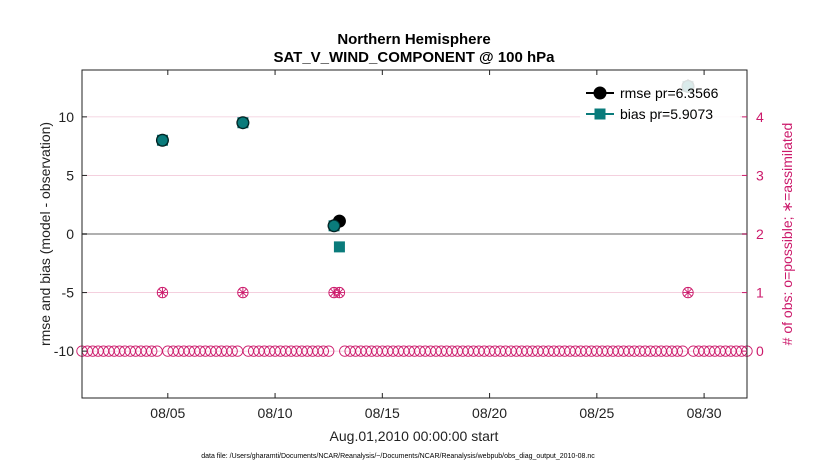 The height and width of the screenshot is (470, 830). What do you see at coordinates (760, 175) in the screenshot?
I see `y2-tick-label: 3` at bounding box center [760, 175].